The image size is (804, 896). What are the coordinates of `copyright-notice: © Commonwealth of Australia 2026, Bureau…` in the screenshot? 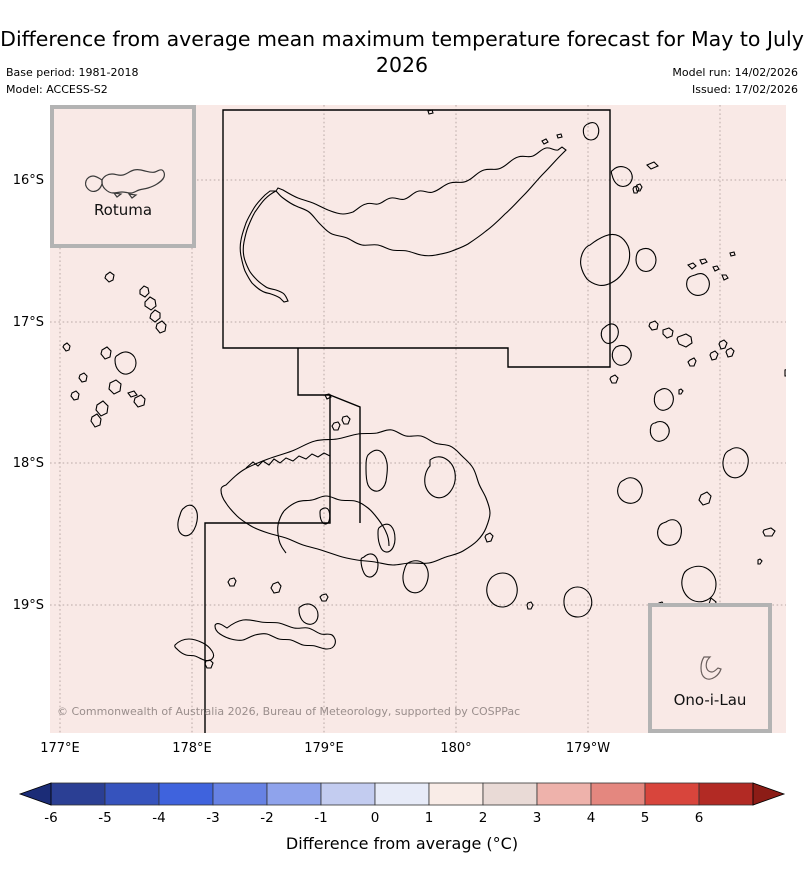 It's located at (289, 711).